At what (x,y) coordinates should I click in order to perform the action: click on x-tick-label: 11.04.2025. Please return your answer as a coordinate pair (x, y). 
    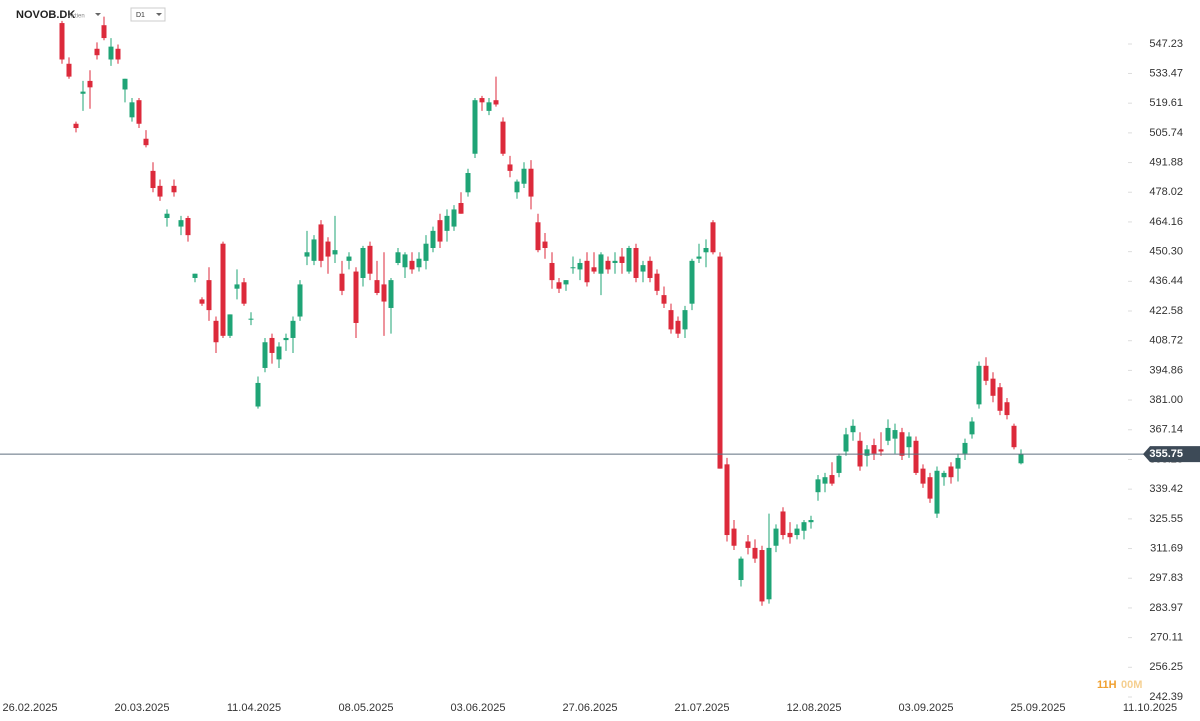
    Looking at the image, I should click on (254, 708).